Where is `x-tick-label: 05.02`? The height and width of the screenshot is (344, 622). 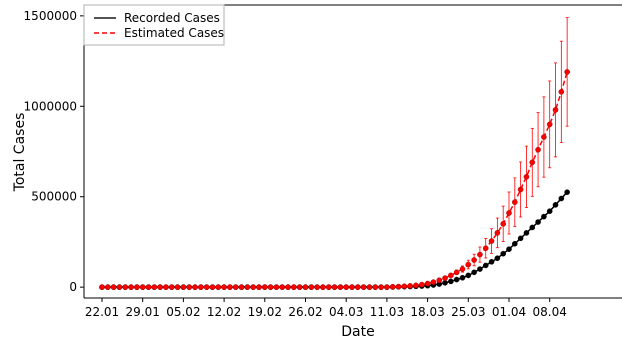
x-tick-label: 05.02 is located at coordinates (183, 312).